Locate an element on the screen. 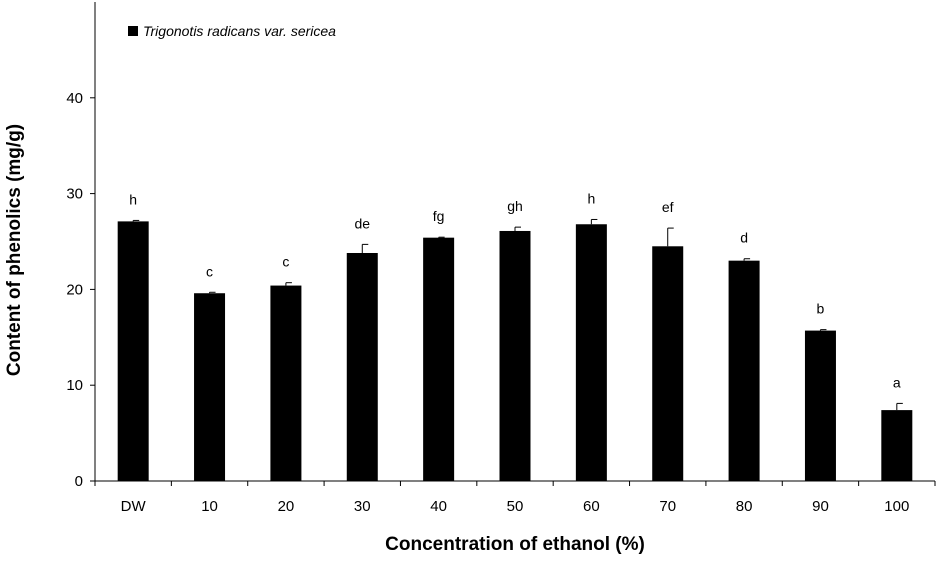 This screenshot has height=563, width=945. x-tick-label: 10 is located at coordinates (209, 506).